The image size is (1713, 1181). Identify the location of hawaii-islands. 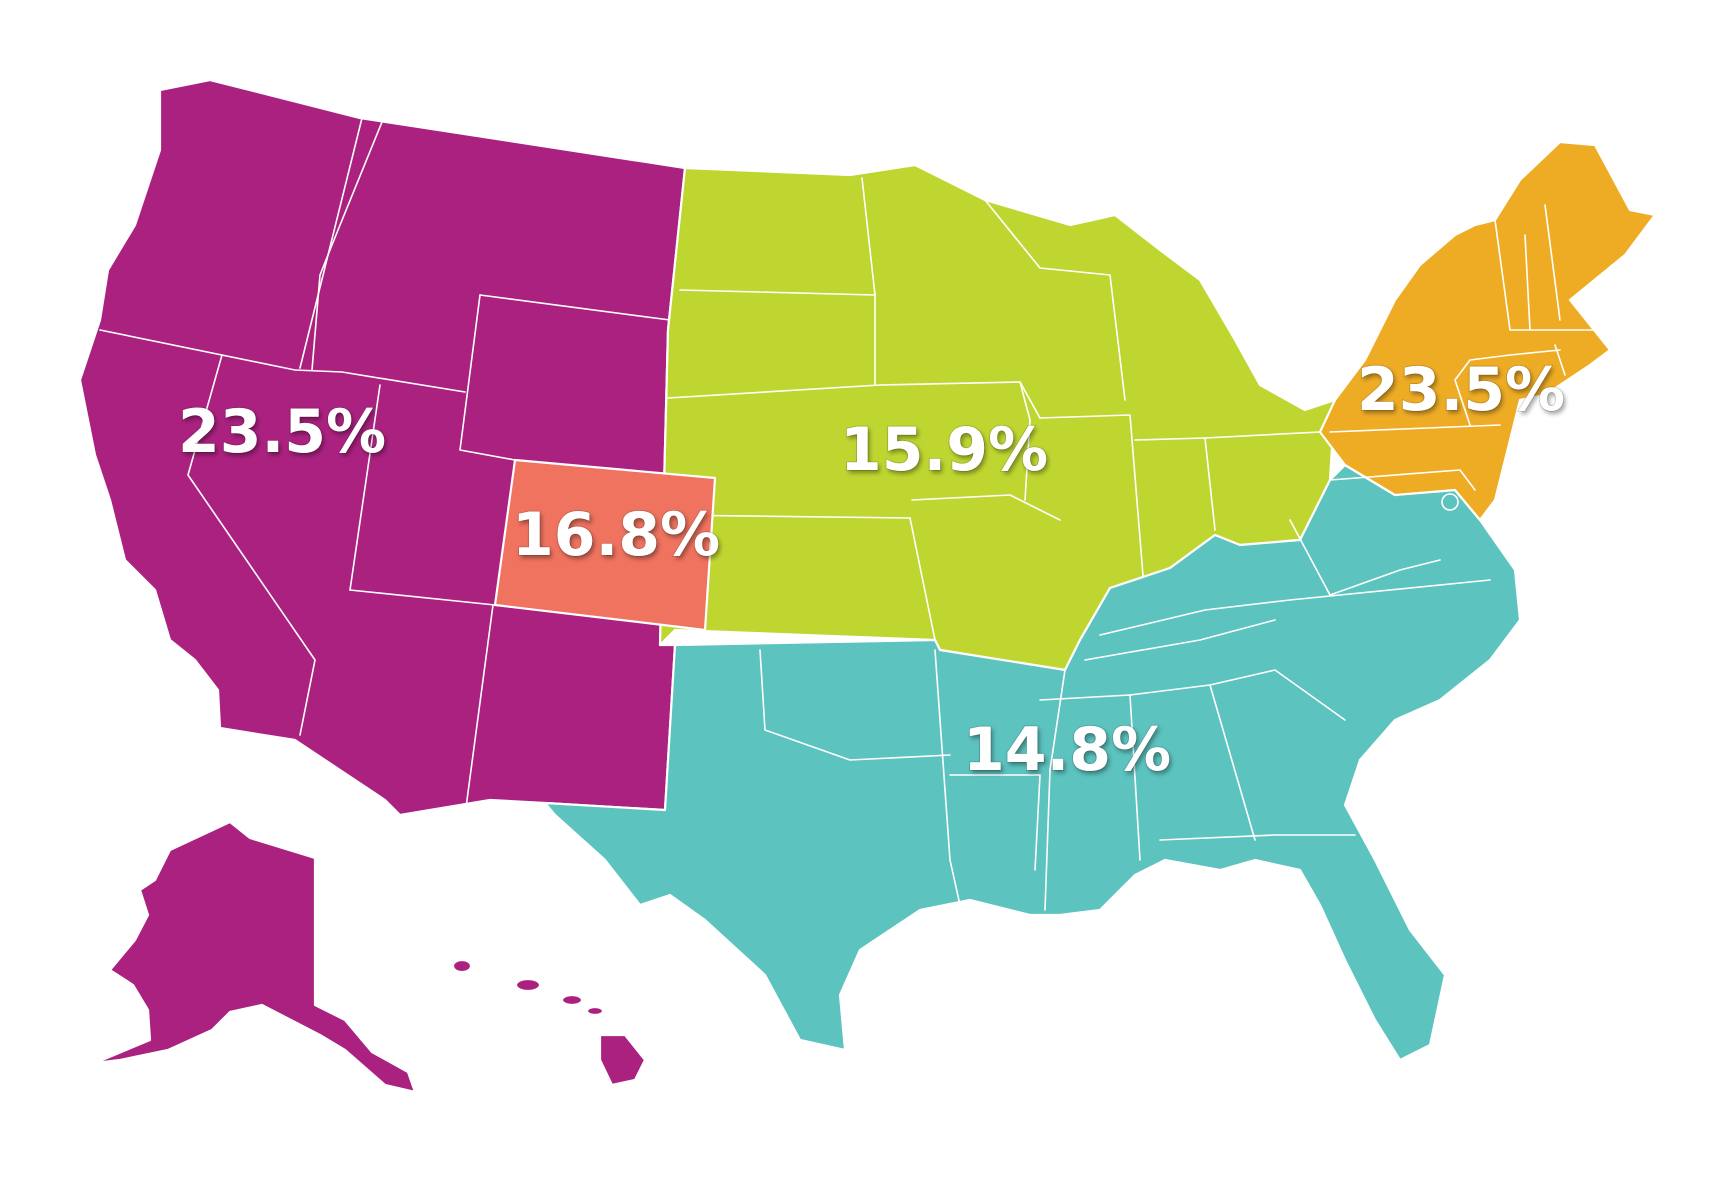
(549, 1022).